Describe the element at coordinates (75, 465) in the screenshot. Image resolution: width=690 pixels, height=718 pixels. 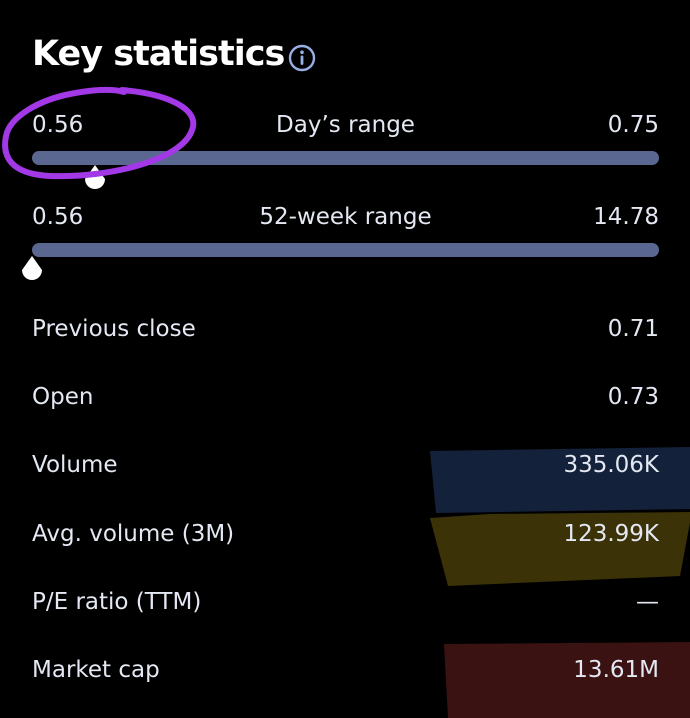
I see `stat-name: Volume` at that location.